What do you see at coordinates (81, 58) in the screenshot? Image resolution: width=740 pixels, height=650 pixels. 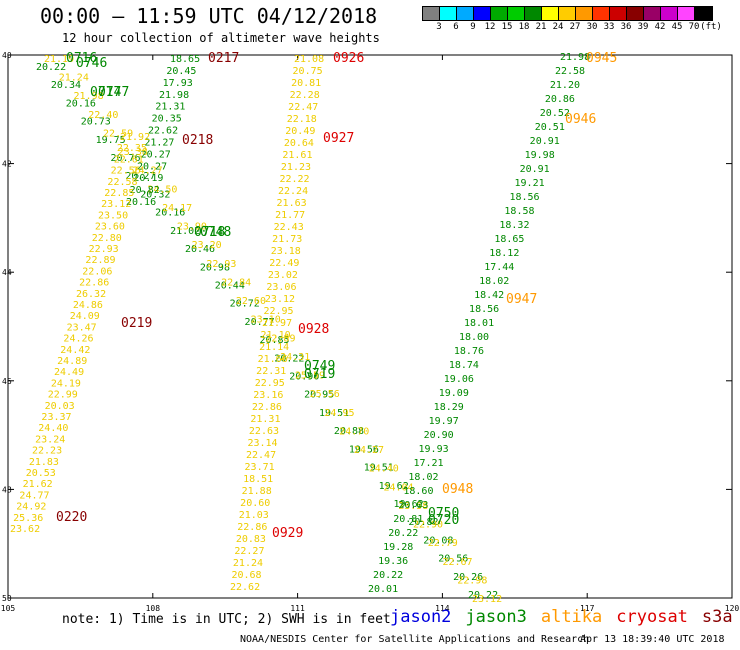 I see `pass-id-0716: 0716` at bounding box center [81, 58].